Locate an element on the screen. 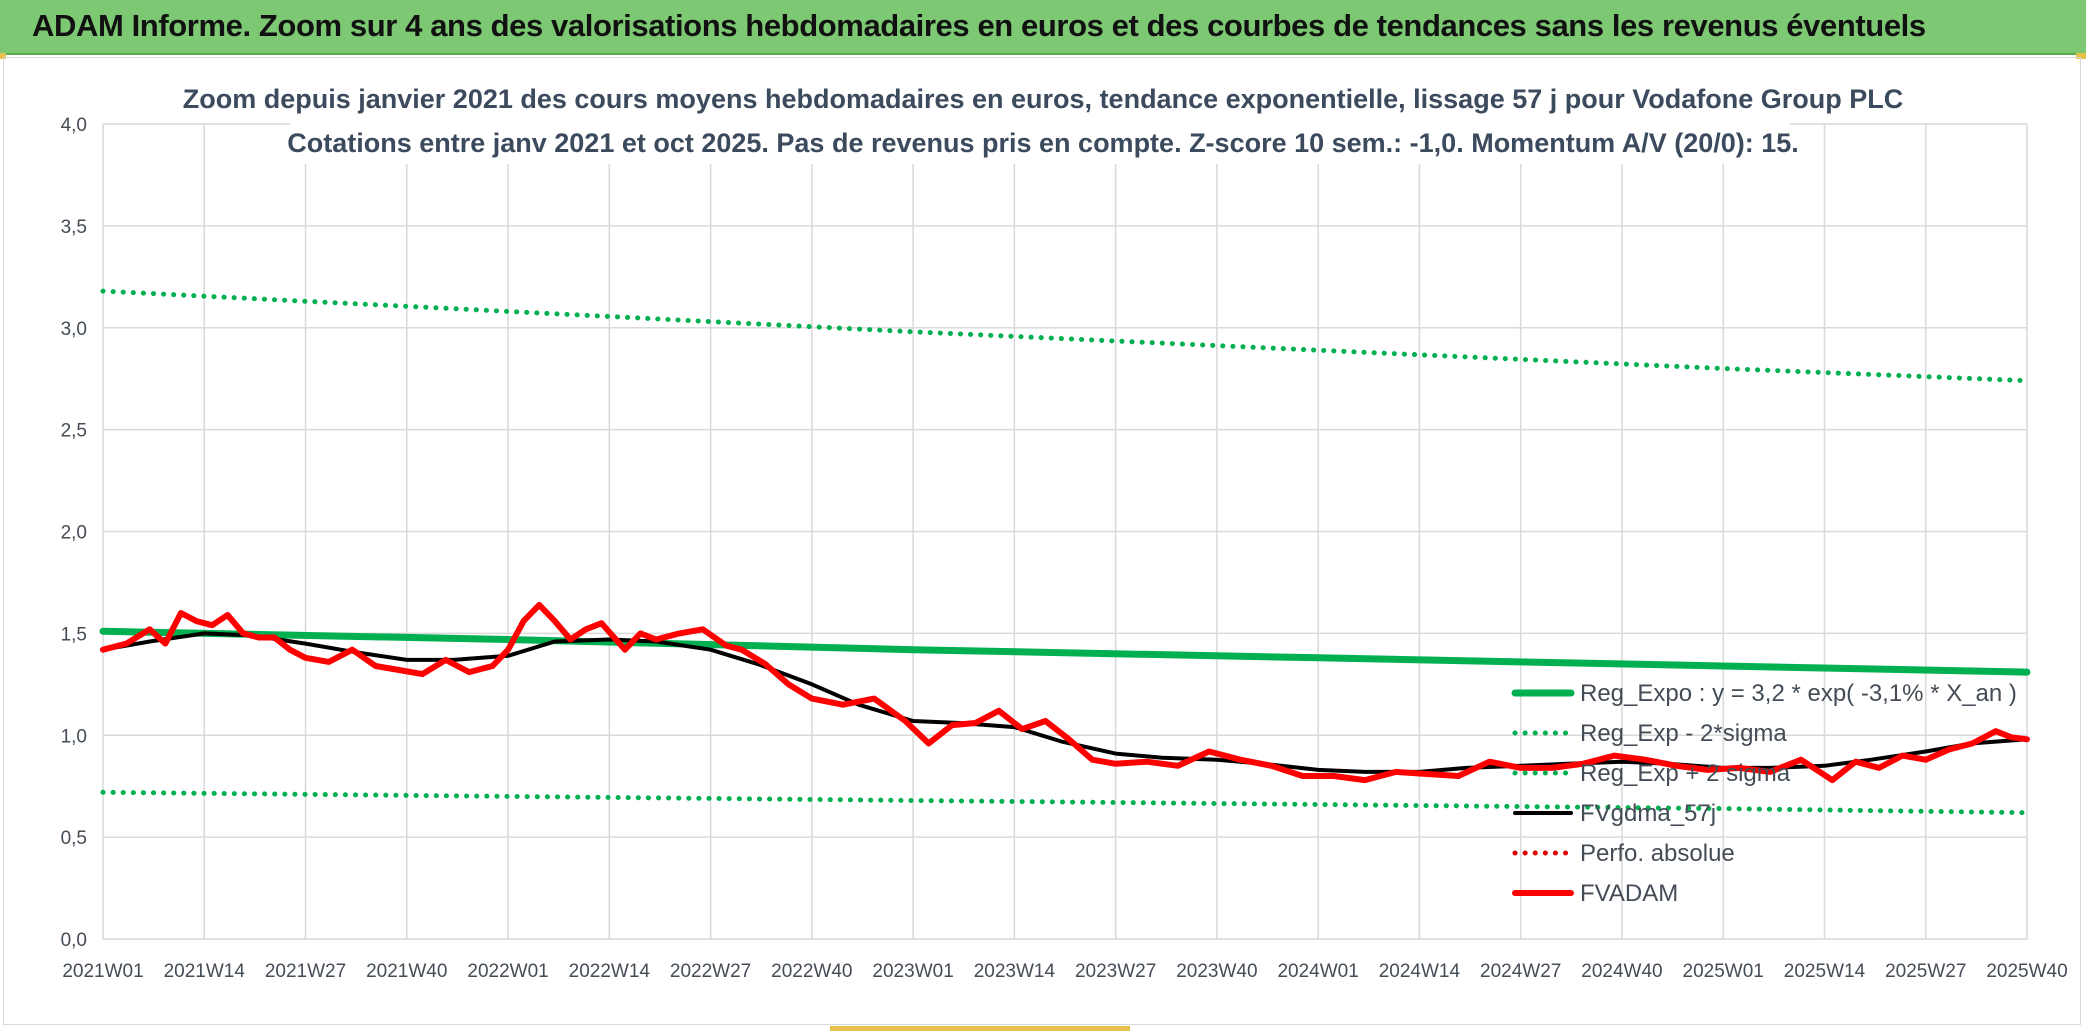  x-tick-label: 2021W14 is located at coordinates (205, 971).